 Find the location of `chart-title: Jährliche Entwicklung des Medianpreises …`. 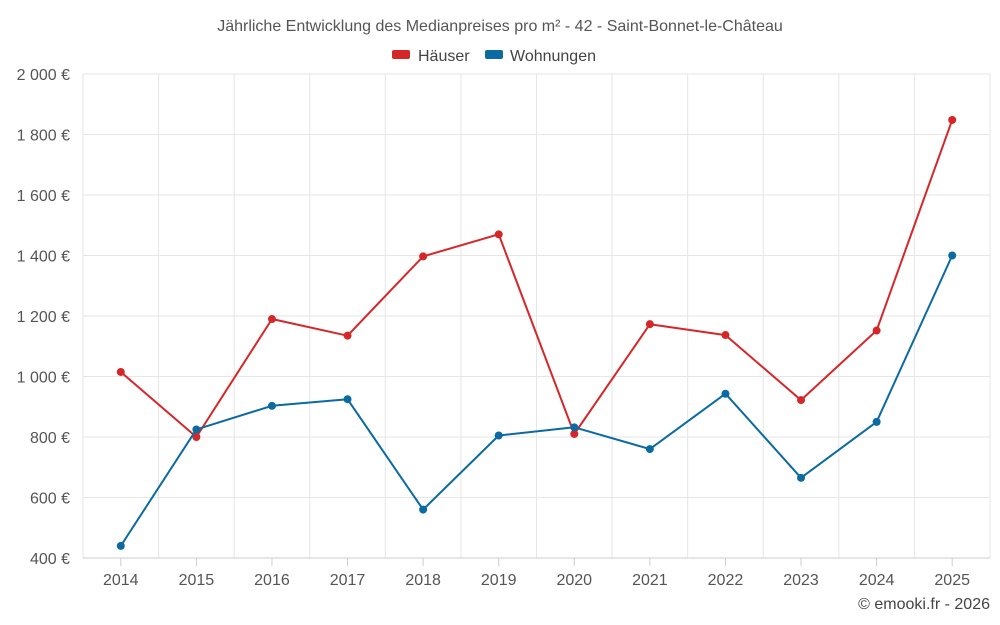

chart-title: Jährliche Entwicklung des Medianpreises … is located at coordinates (500, 26).